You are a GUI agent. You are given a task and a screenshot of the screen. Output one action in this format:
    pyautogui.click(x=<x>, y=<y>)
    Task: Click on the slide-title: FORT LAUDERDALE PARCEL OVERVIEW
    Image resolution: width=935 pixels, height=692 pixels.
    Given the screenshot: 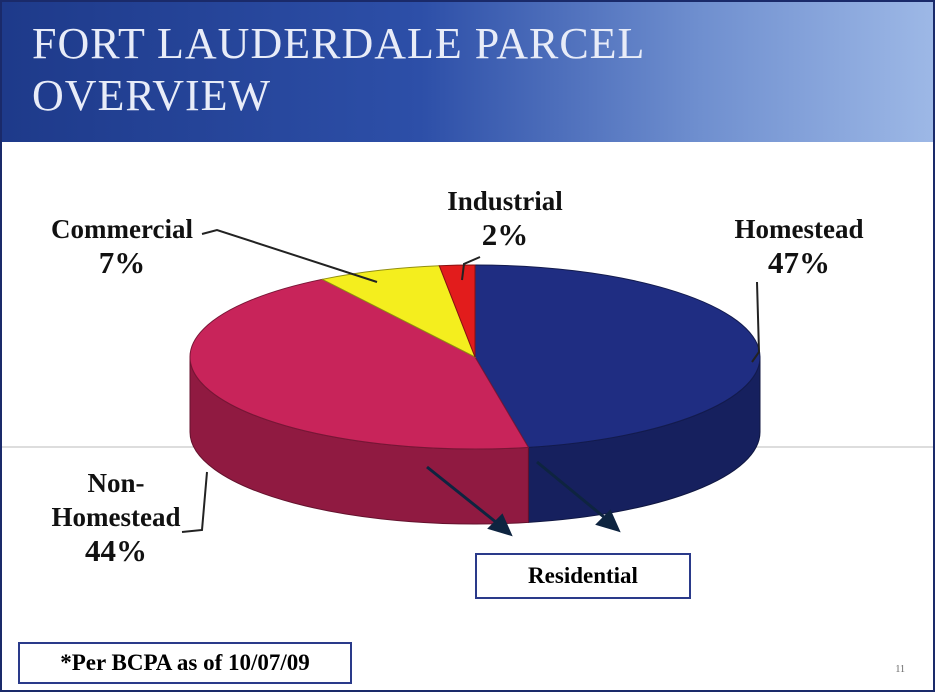 What is the action you would take?
    pyautogui.click(x=338, y=69)
    